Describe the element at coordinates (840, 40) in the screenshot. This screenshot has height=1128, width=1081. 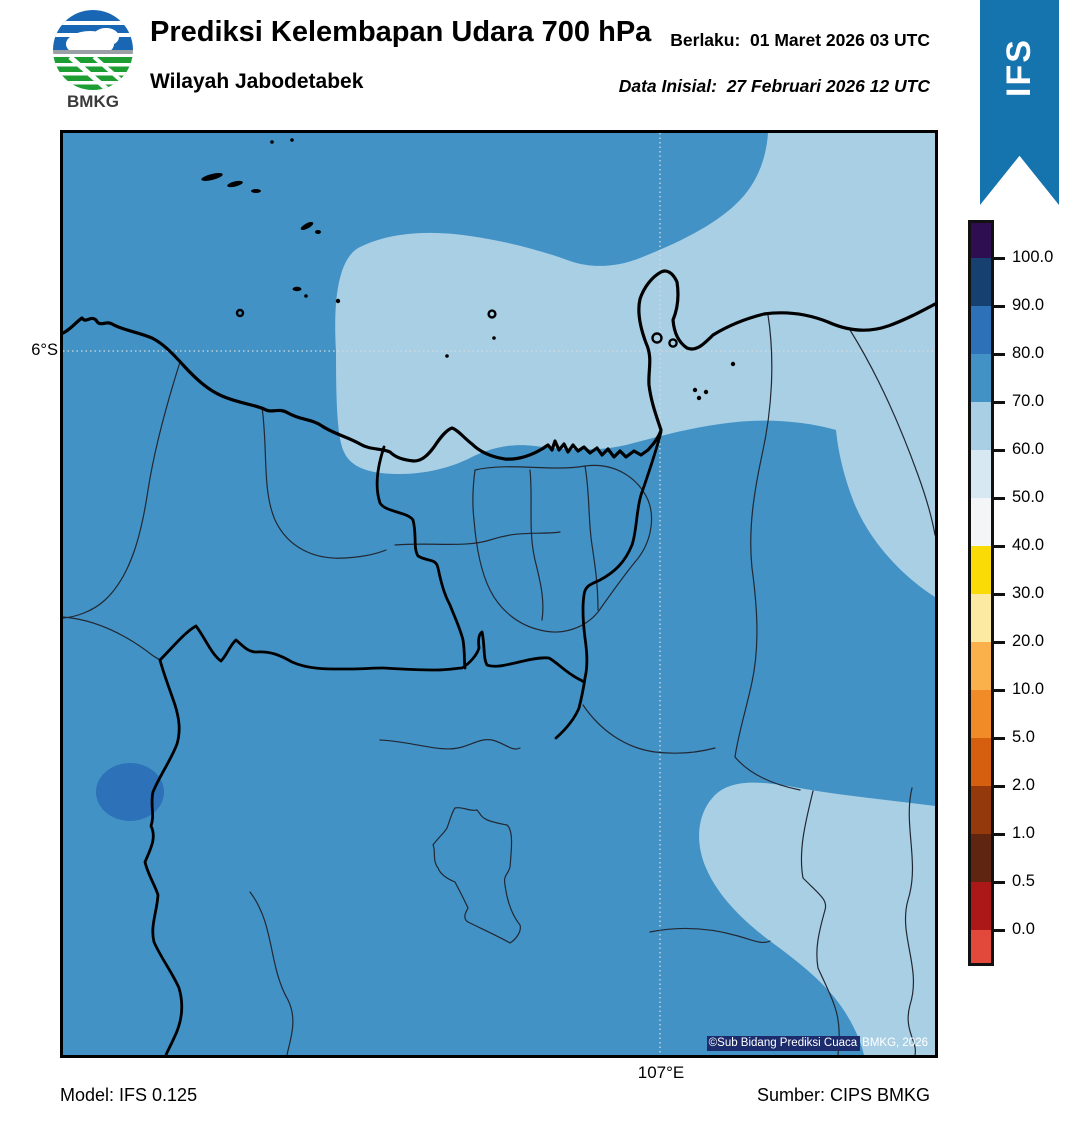
I see `valid-value: 01 Maret 2026 03 UTC` at that location.